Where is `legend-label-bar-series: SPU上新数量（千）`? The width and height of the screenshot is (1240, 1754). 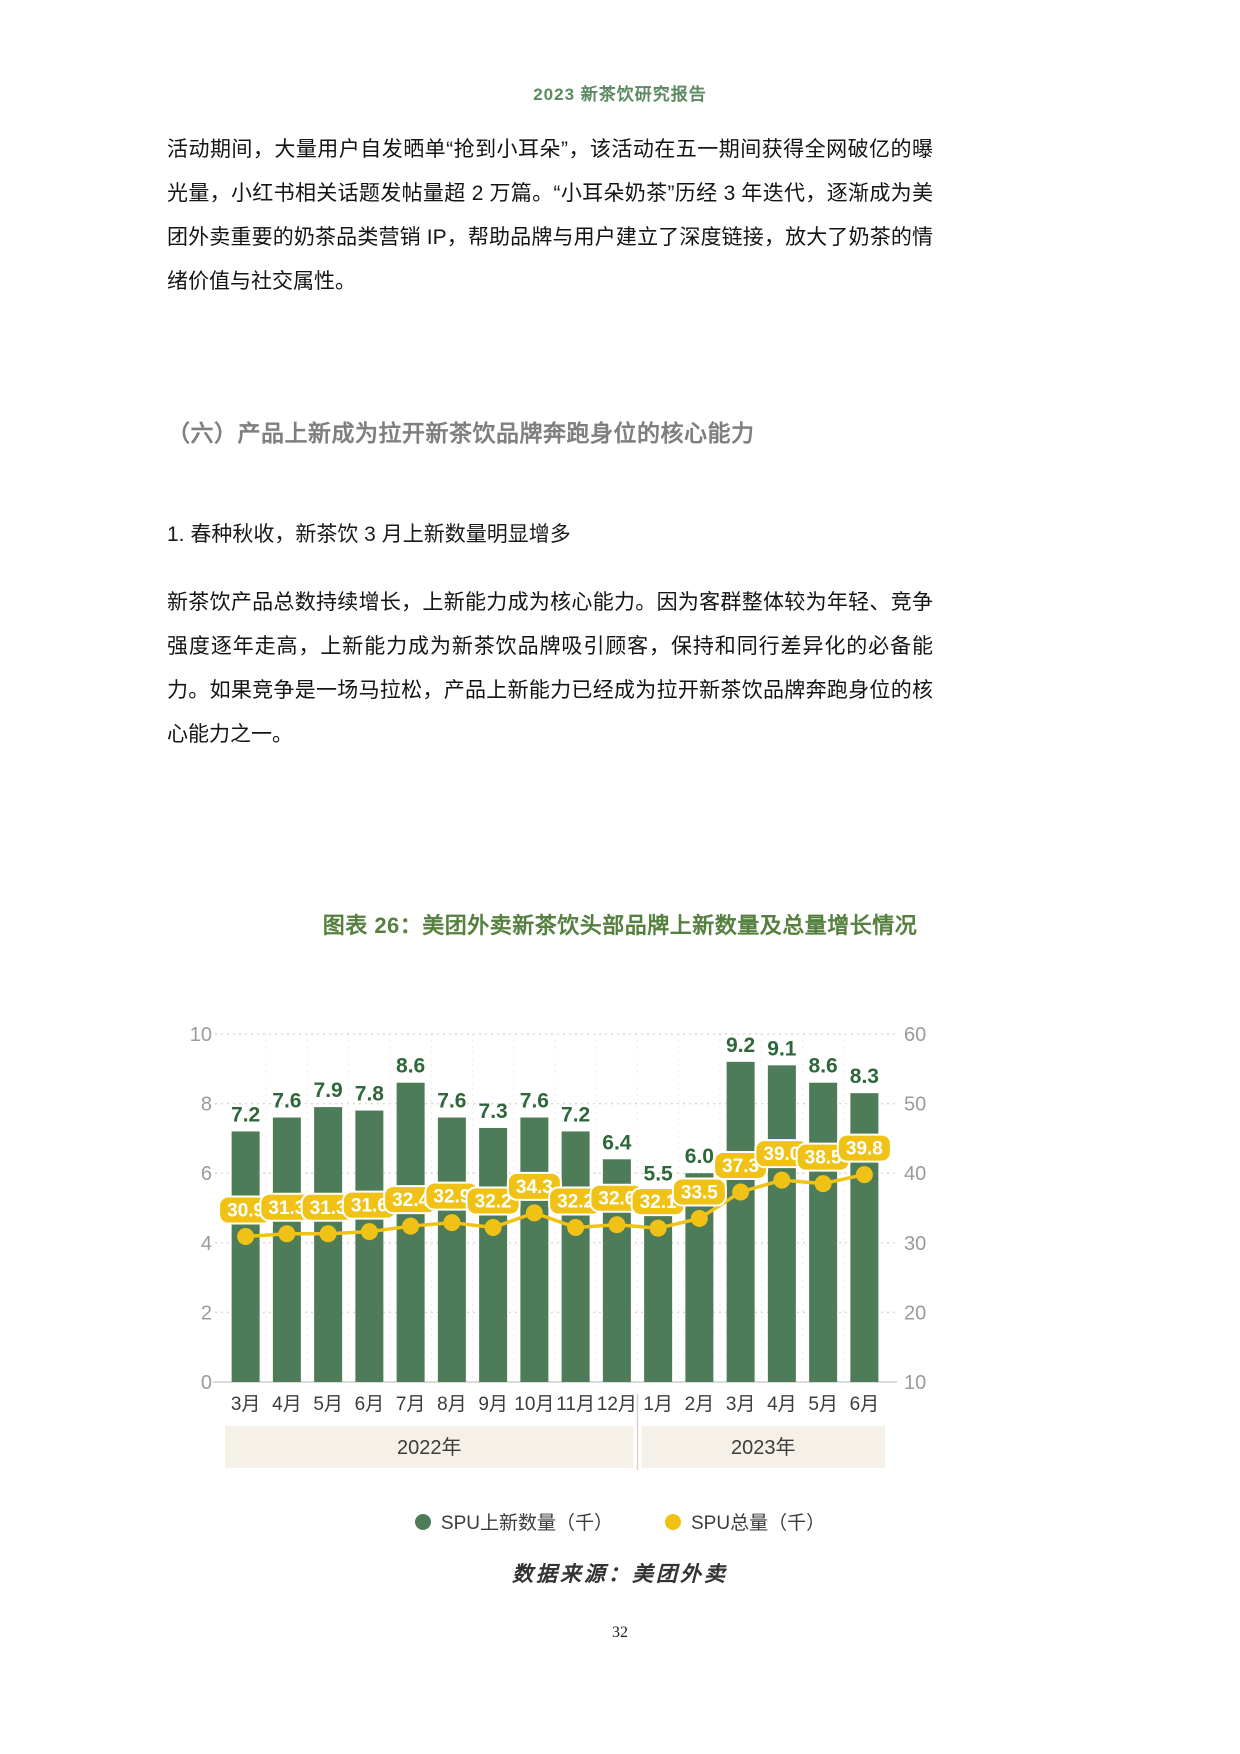 legend-label-bar-series: SPU上新数量（千） is located at coordinates (526, 1523).